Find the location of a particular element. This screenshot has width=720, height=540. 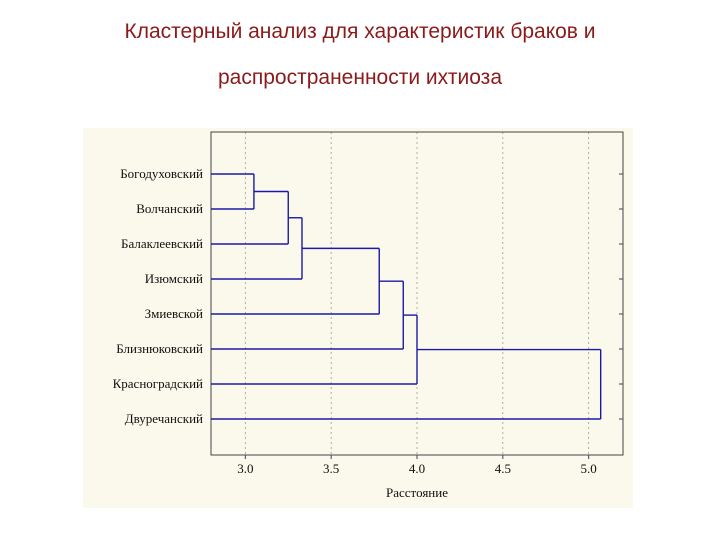

leaf-label: Близнюковский is located at coordinates (159, 348).